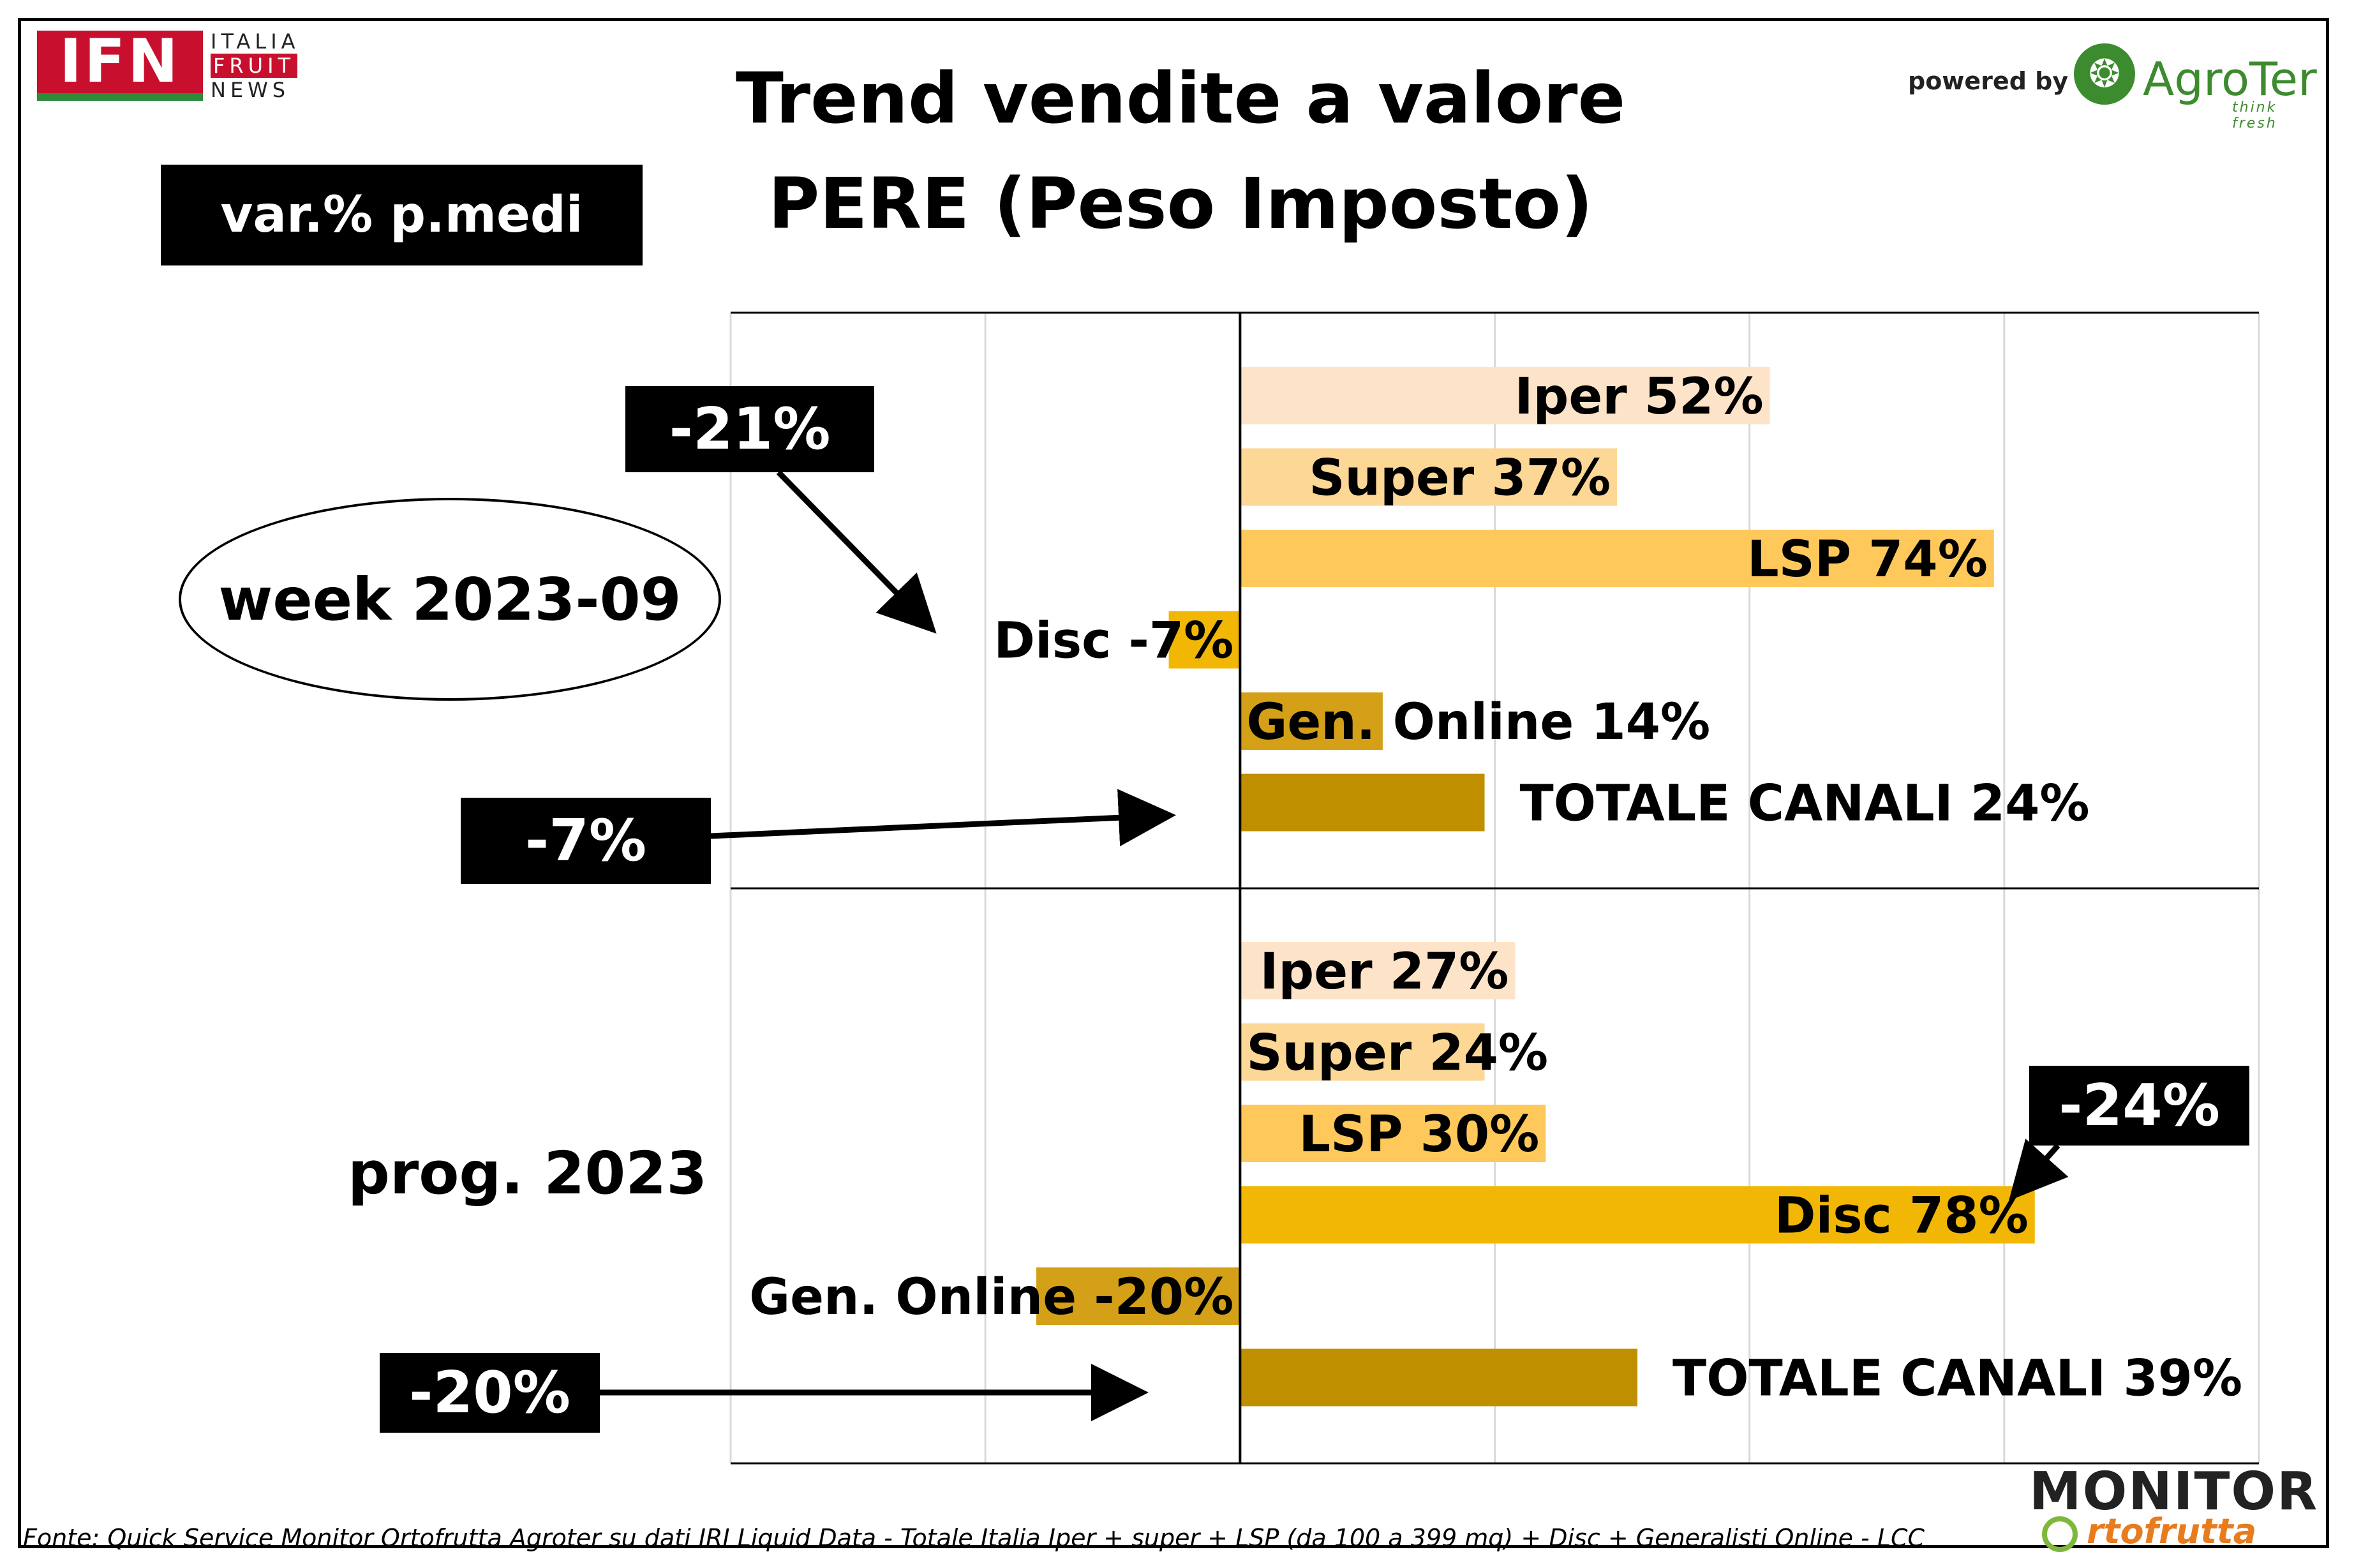 Image resolution: width=2354 pixels, height=1568 pixels. I want to click on ifn-logo-line2: FRUIT, so click(254, 66).